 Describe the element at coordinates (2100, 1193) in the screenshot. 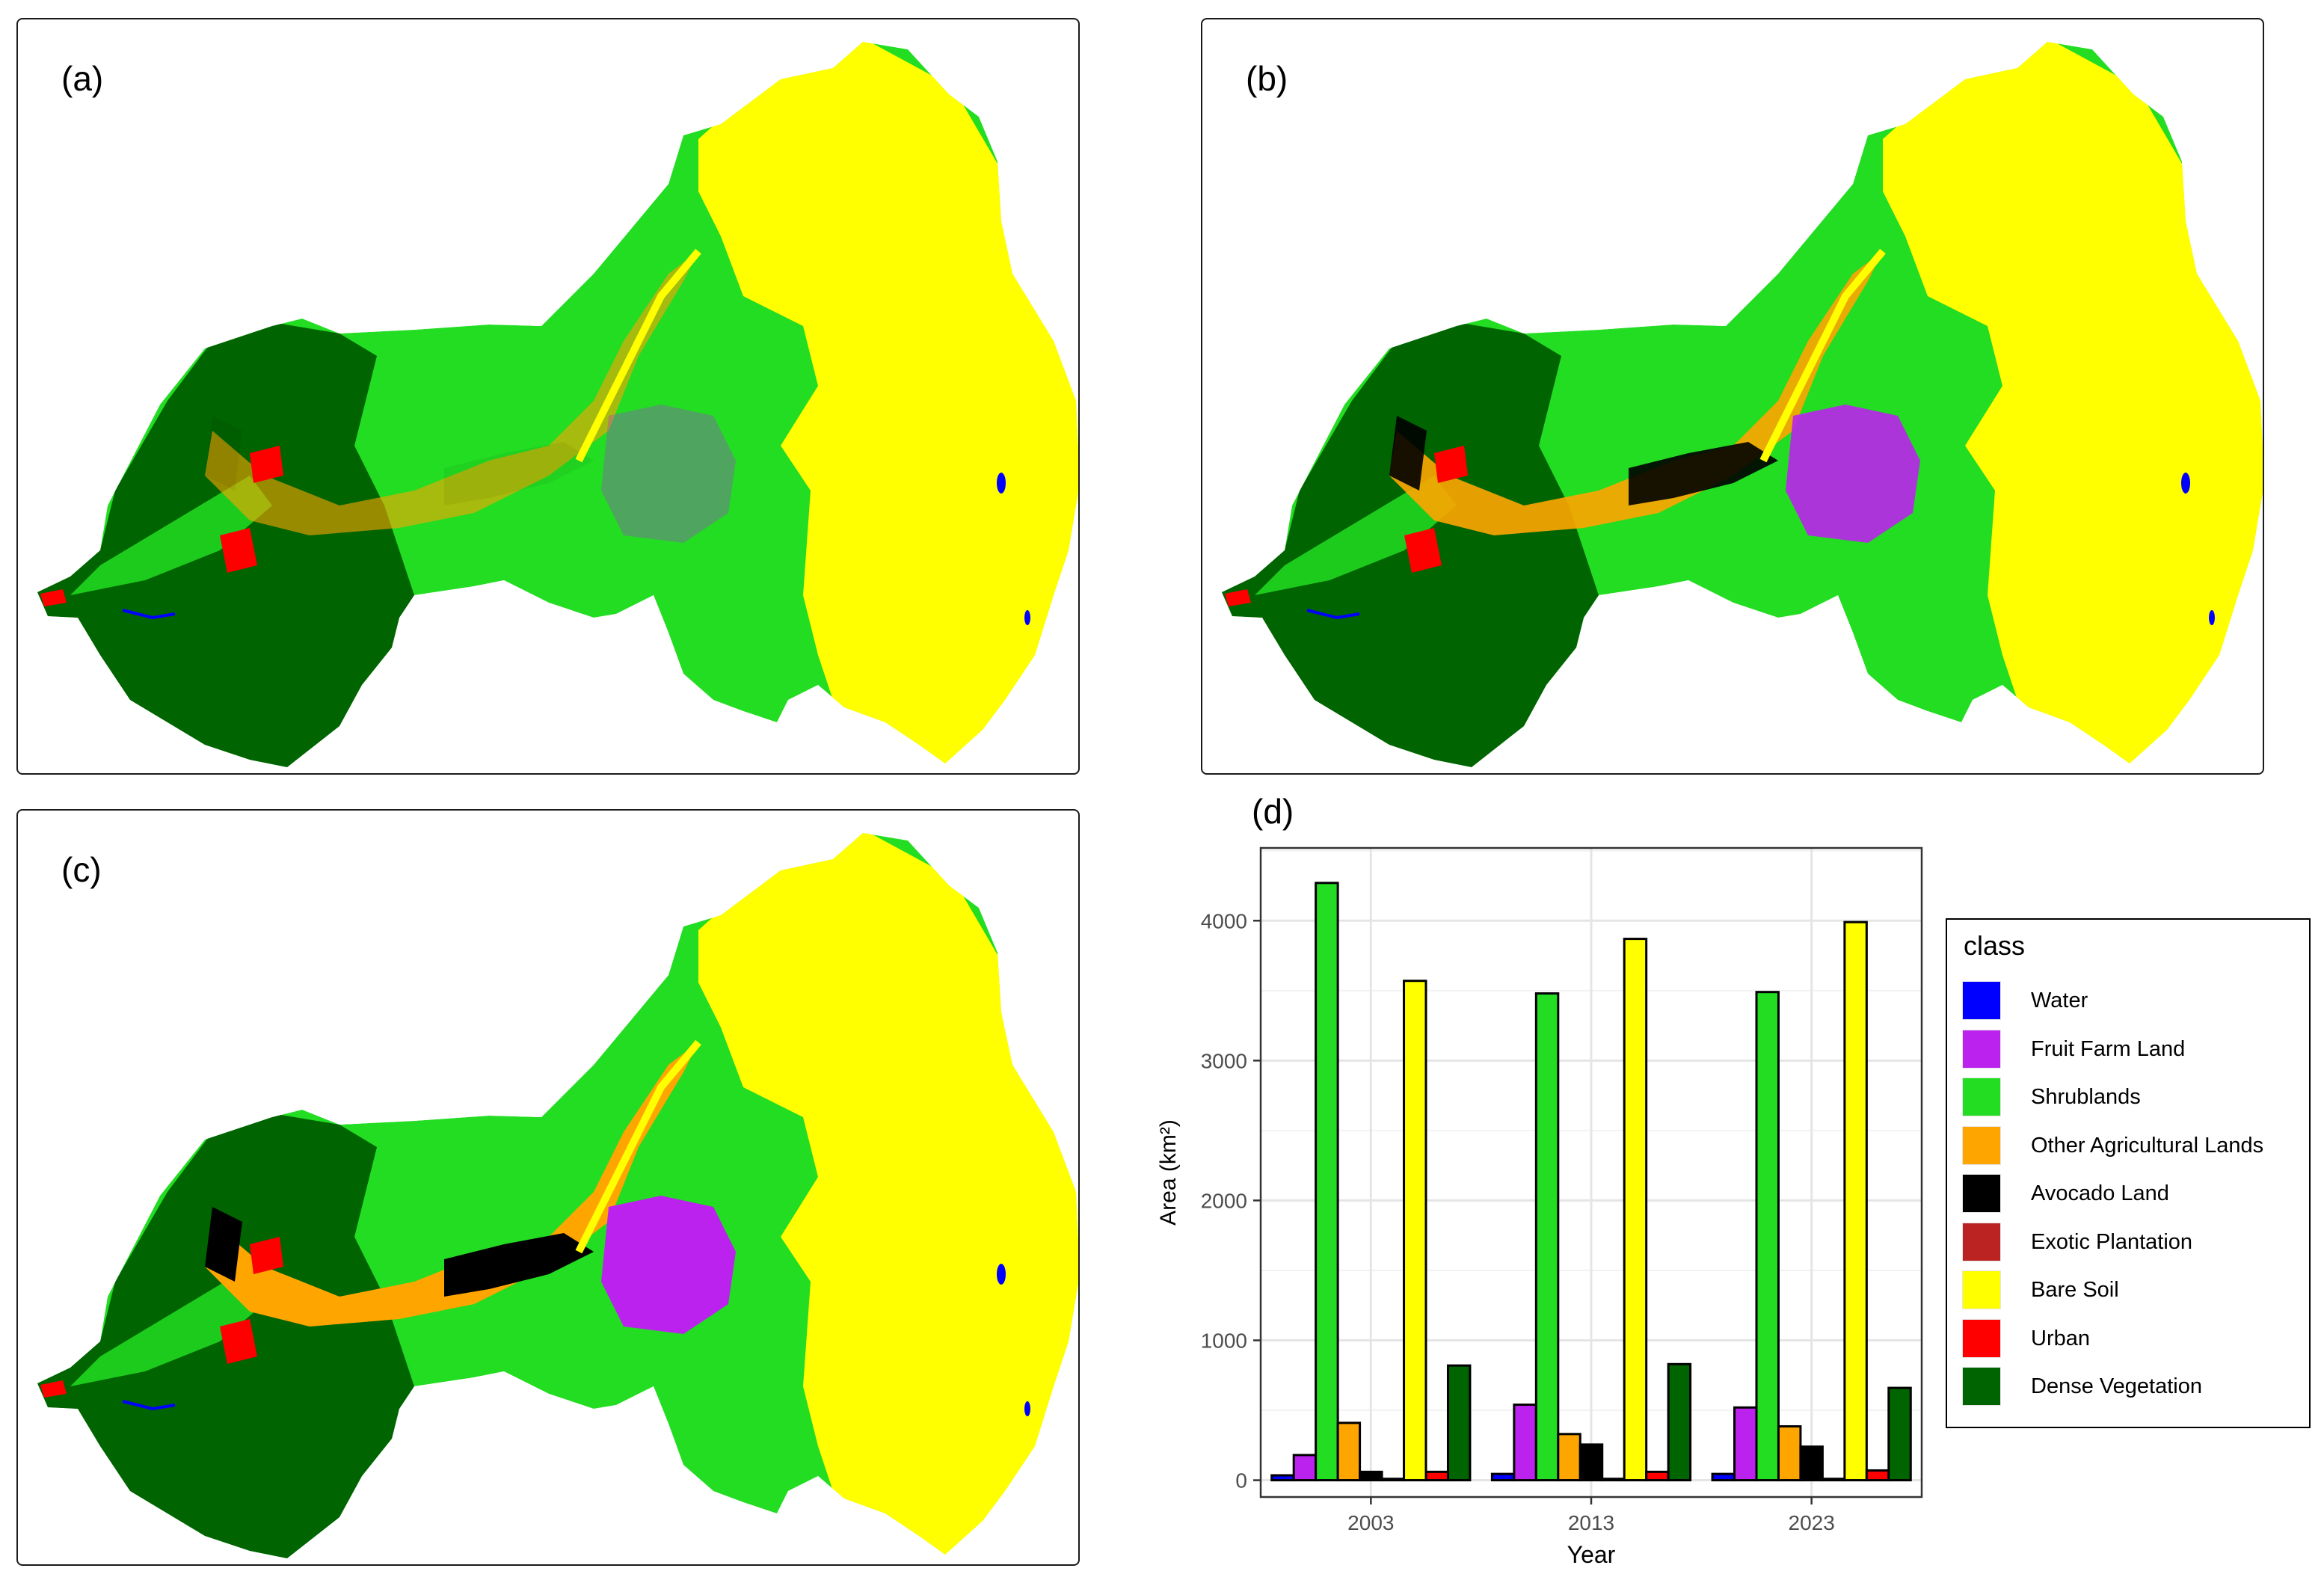

I see `legend-label: Avocado Land` at that location.